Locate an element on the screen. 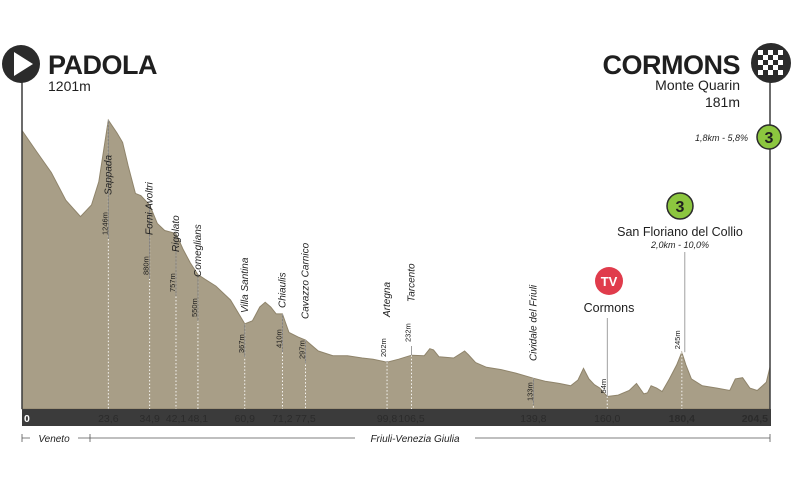 This screenshot has width=800, height=484. altitude-label-forni-avoltri: 880m is located at coordinates (146, 265).